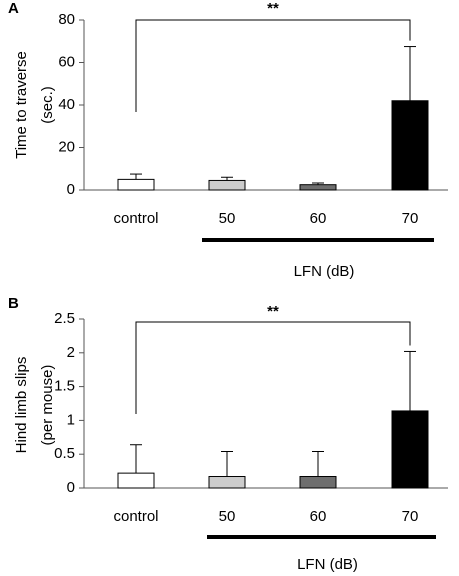 The image size is (459, 576). Describe the element at coordinates (71, 352) in the screenshot. I see `y-tick-label: 2` at that location.